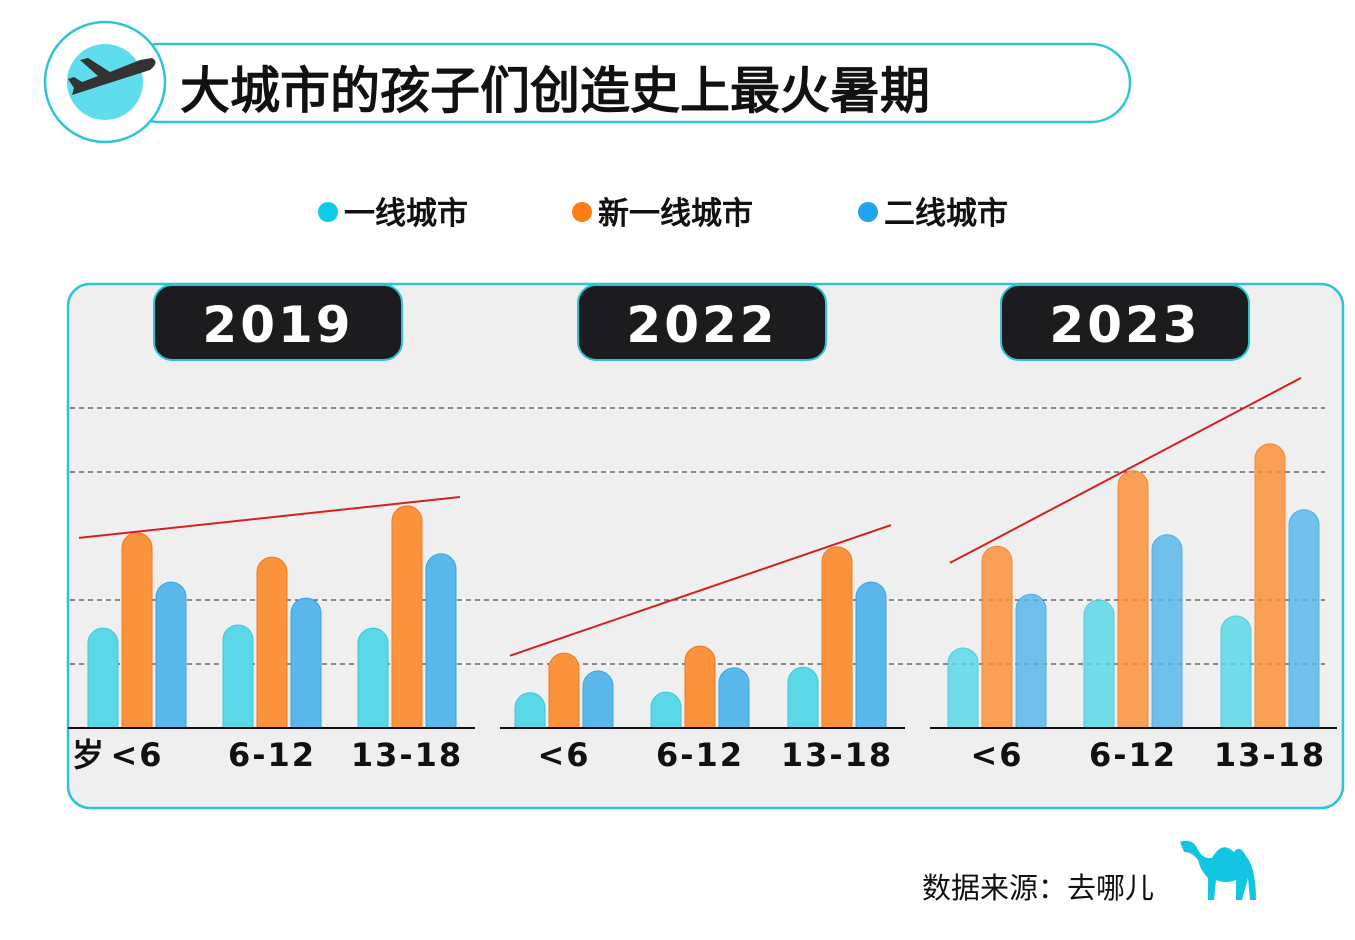 This screenshot has height=940, width=1355. Describe the element at coordinates (701, 325) in the screenshot. I see `year-label: 2022` at that location.